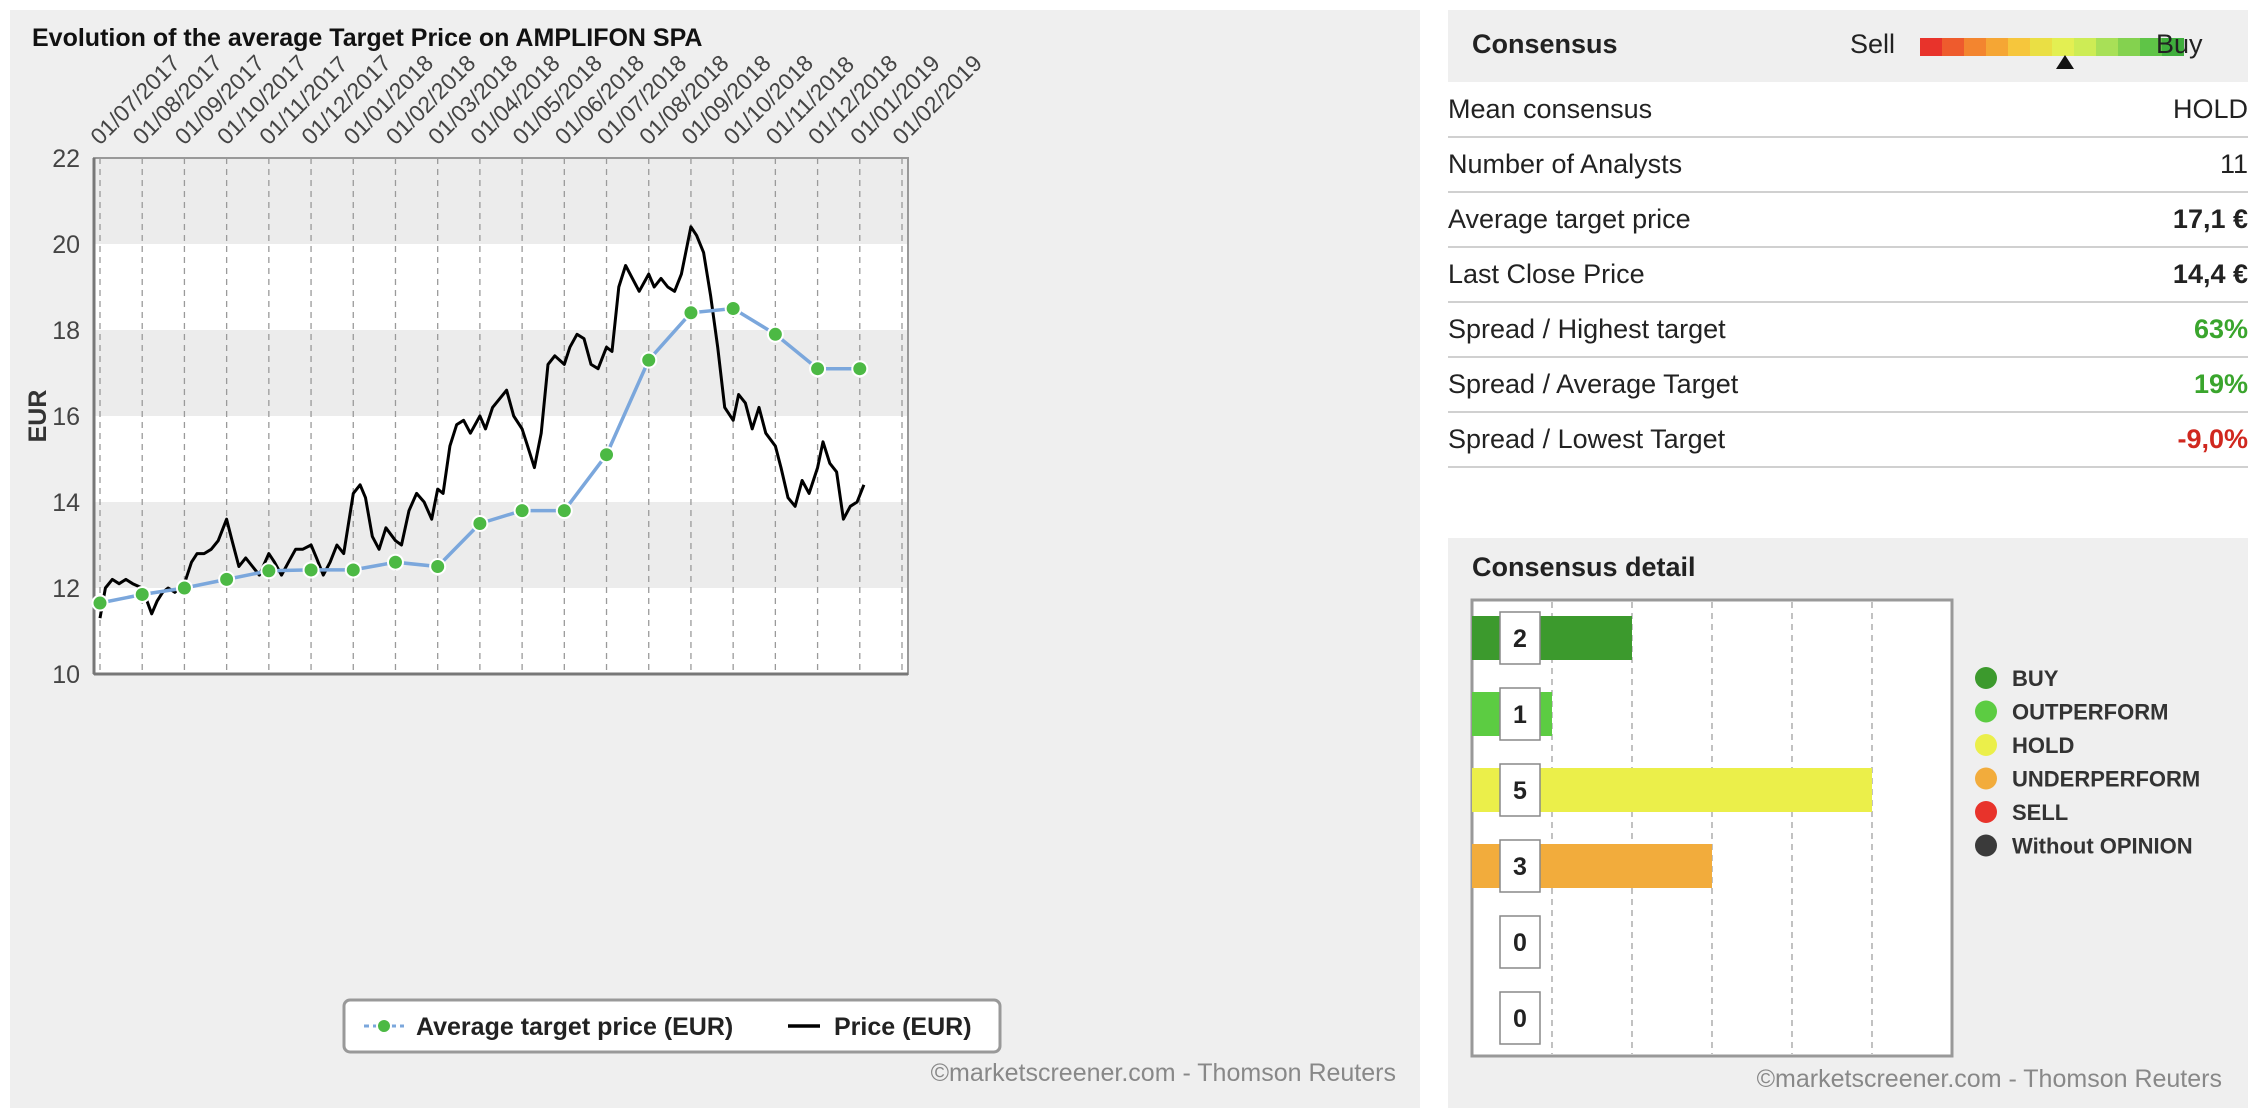  Describe the element at coordinates (38, 416) in the screenshot. I see `y-axis-title: EUR` at that location.